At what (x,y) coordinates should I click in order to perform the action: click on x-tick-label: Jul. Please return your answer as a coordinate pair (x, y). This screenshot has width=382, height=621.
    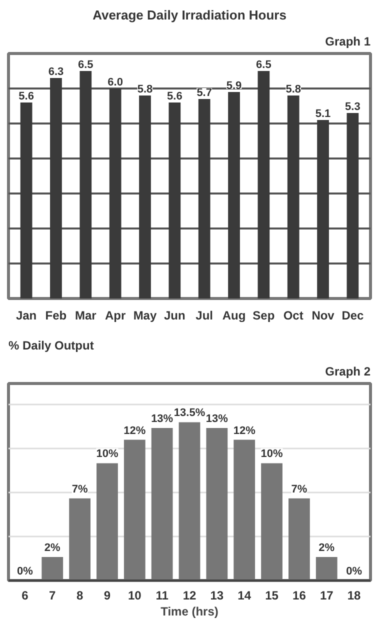
    Looking at the image, I should click on (205, 315).